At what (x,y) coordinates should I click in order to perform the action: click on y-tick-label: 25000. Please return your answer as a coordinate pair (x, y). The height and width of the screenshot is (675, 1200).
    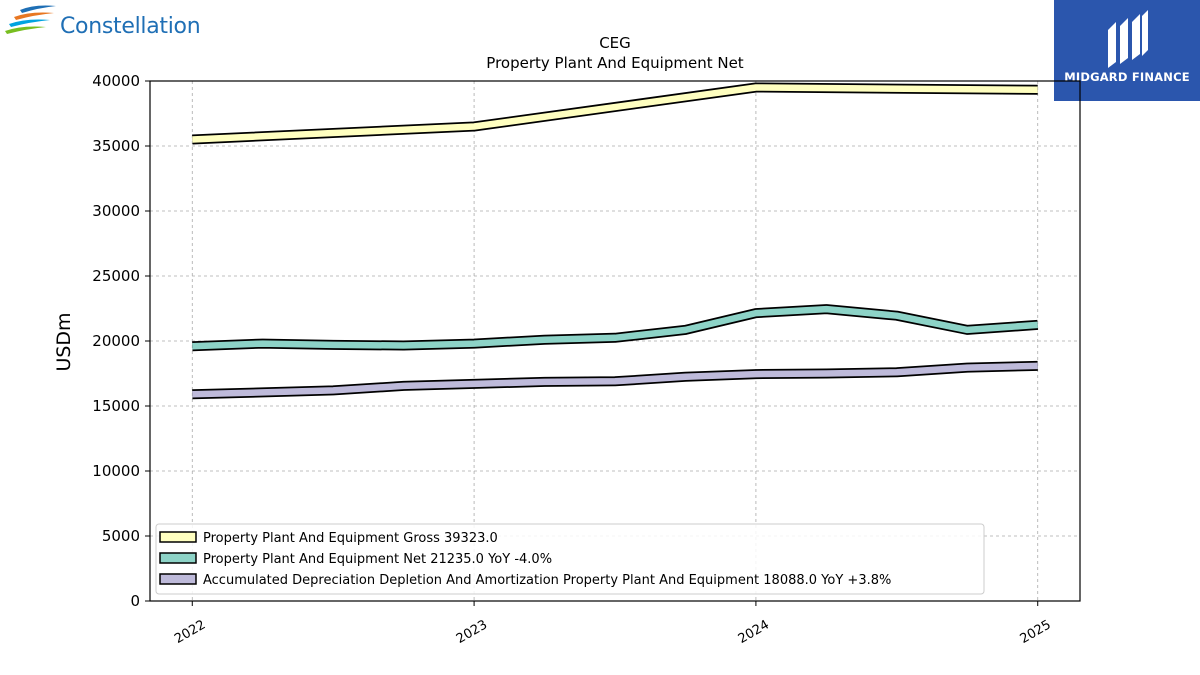
    Looking at the image, I should click on (116, 276).